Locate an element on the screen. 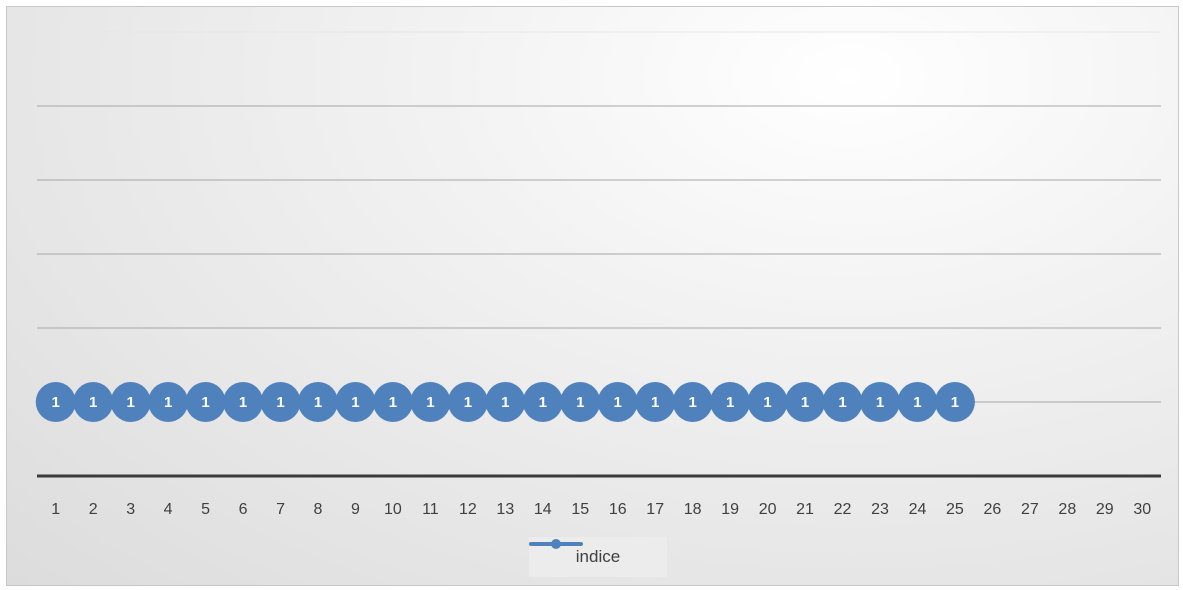 The height and width of the screenshot is (590, 1183). x-tick-label: 27 is located at coordinates (1030, 509).